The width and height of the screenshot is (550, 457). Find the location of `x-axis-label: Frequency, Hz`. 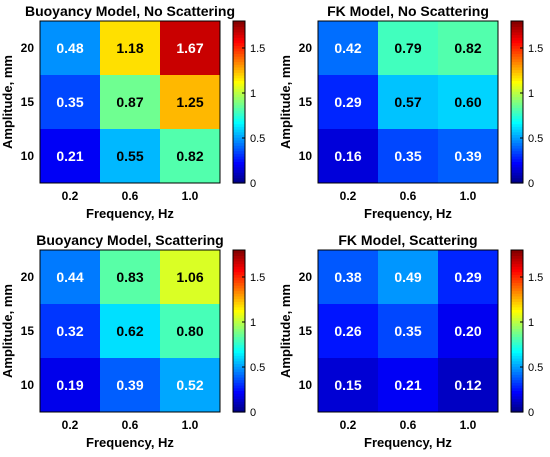

x-axis-label: Frequency, Hz is located at coordinates (130, 213).